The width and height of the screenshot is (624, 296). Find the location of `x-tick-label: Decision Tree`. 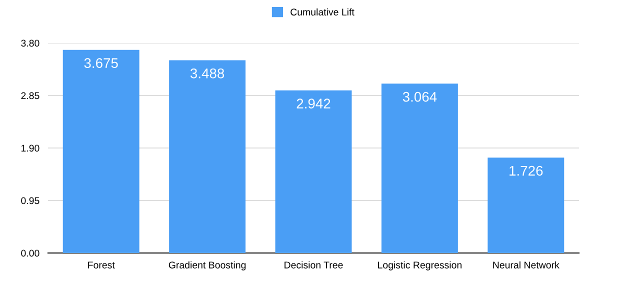

x-tick-label: Decision Tree is located at coordinates (313, 264).